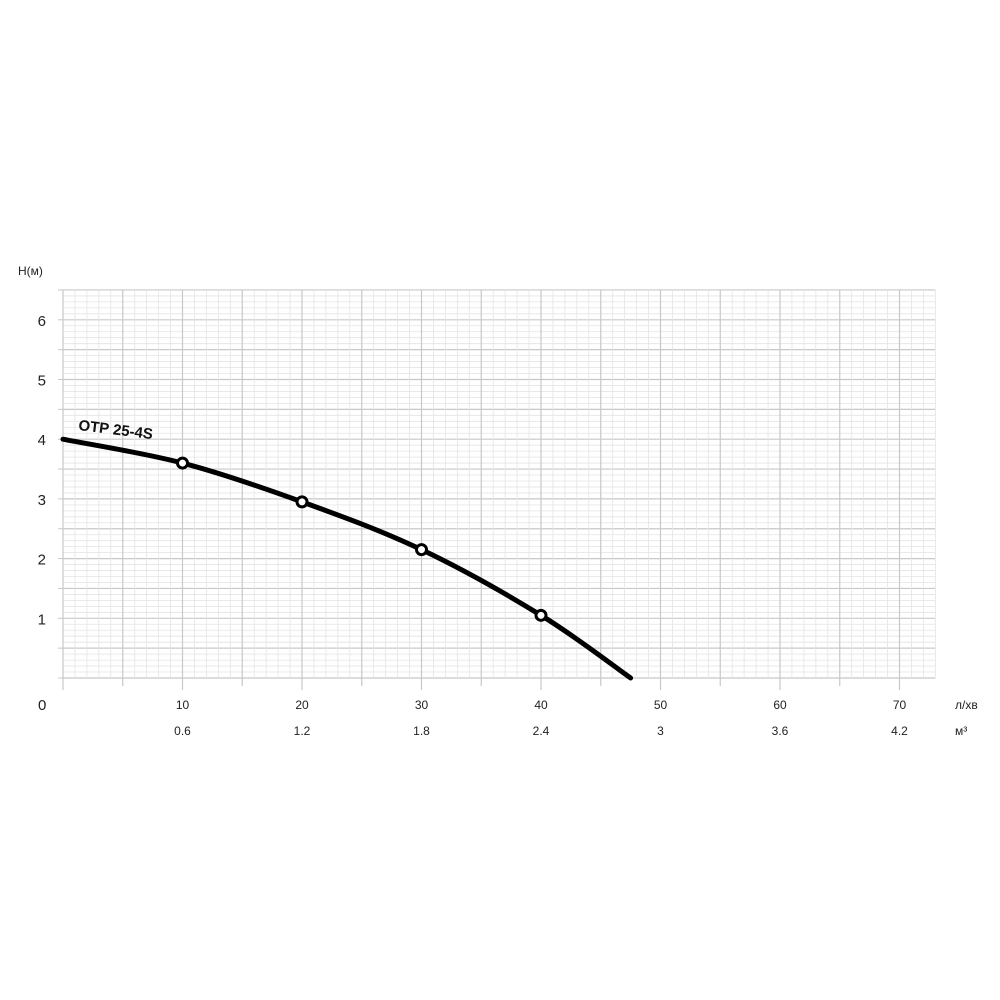 This screenshot has width=1000, height=1000. Describe the element at coordinates (660, 731) in the screenshot. I see `x-secondary-tick-label: 3` at that location.